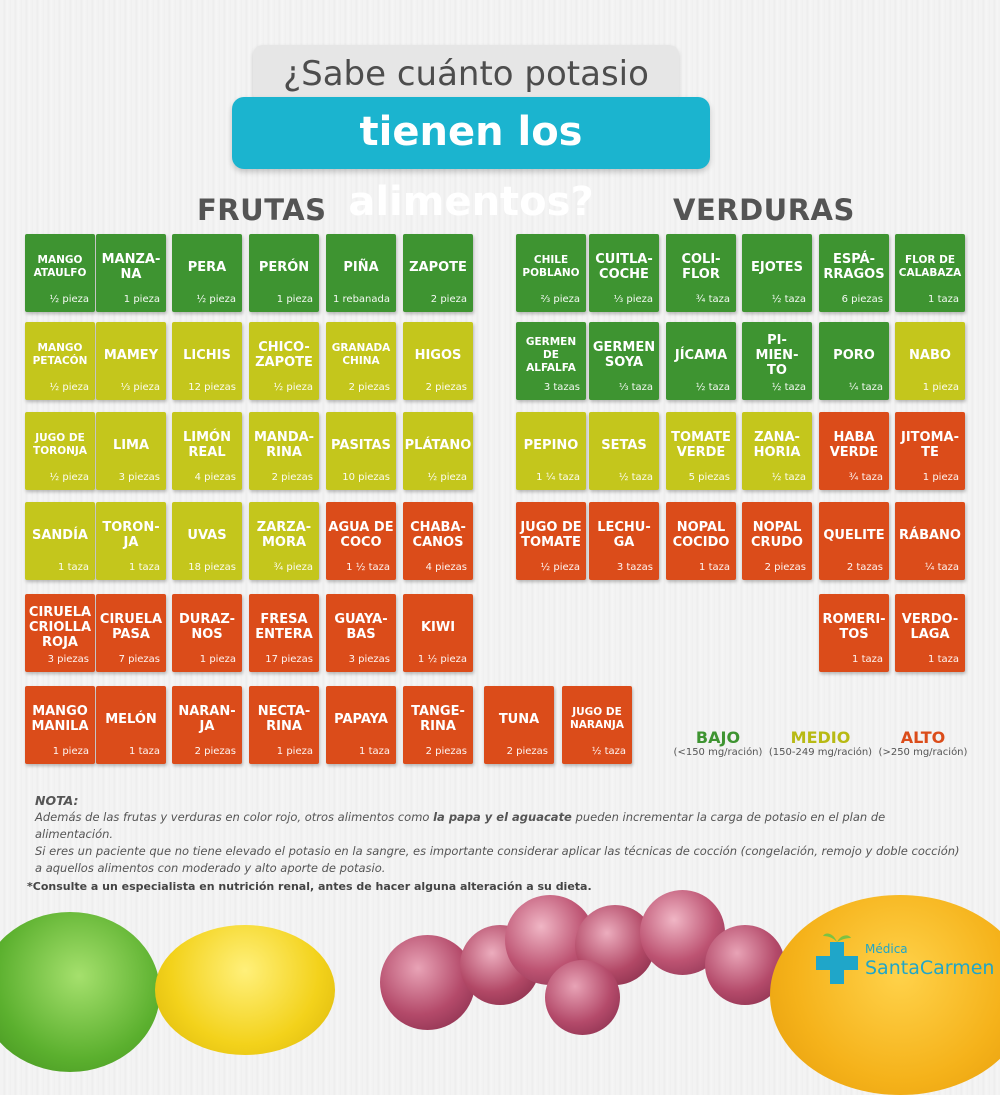  Describe the element at coordinates (624, 541) in the screenshot. I see `tile-lechu-ga: LECHU- GA 3 tazas` at that location.